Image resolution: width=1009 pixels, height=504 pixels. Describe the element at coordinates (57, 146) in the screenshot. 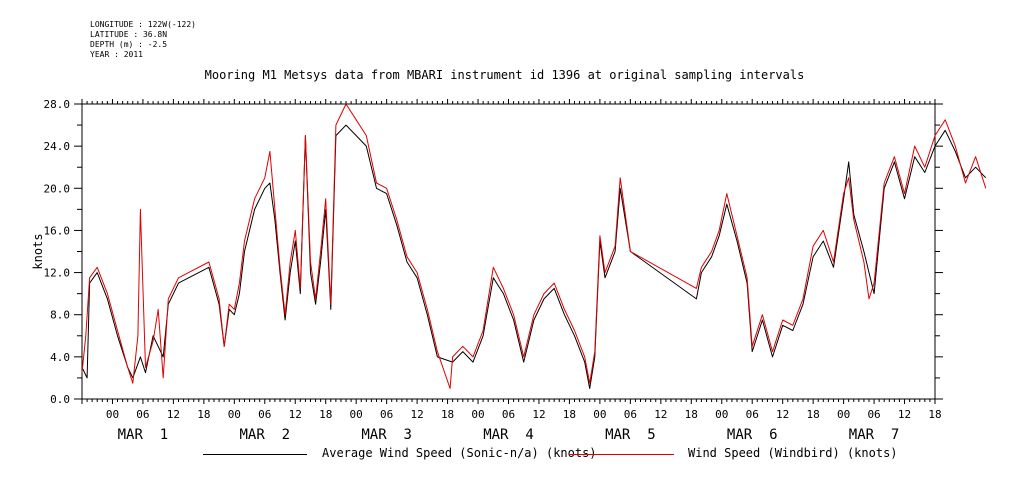

I see `y-tick-label: 24.0` at that location.